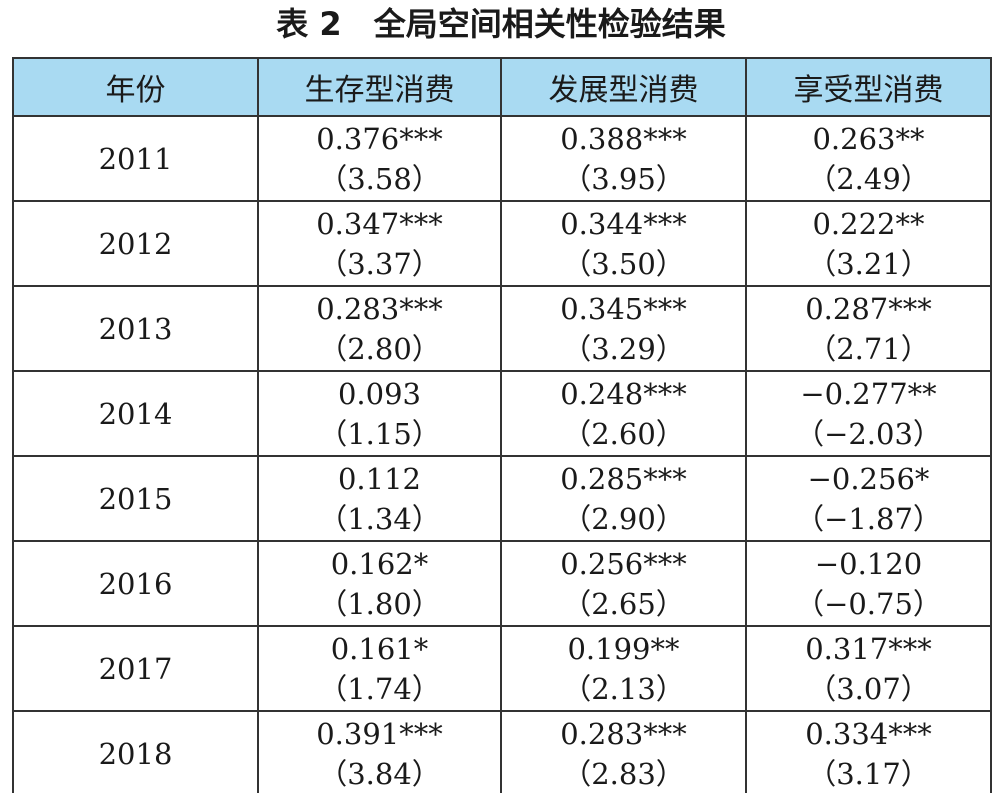 The image size is (1002, 793). Describe the element at coordinates (379, 518) in the screenshot. I see `t-statistic: （1.34）` at that location.